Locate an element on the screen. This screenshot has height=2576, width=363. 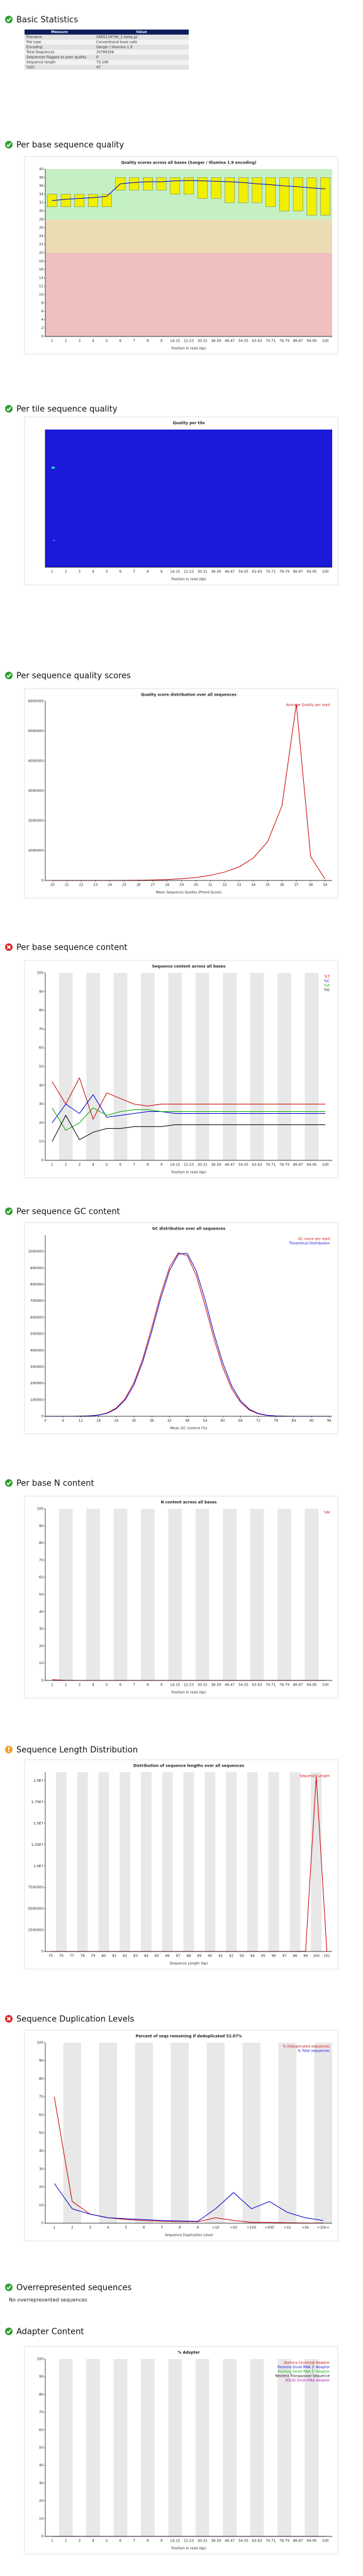
table-row is located at coordinates (107, 52).